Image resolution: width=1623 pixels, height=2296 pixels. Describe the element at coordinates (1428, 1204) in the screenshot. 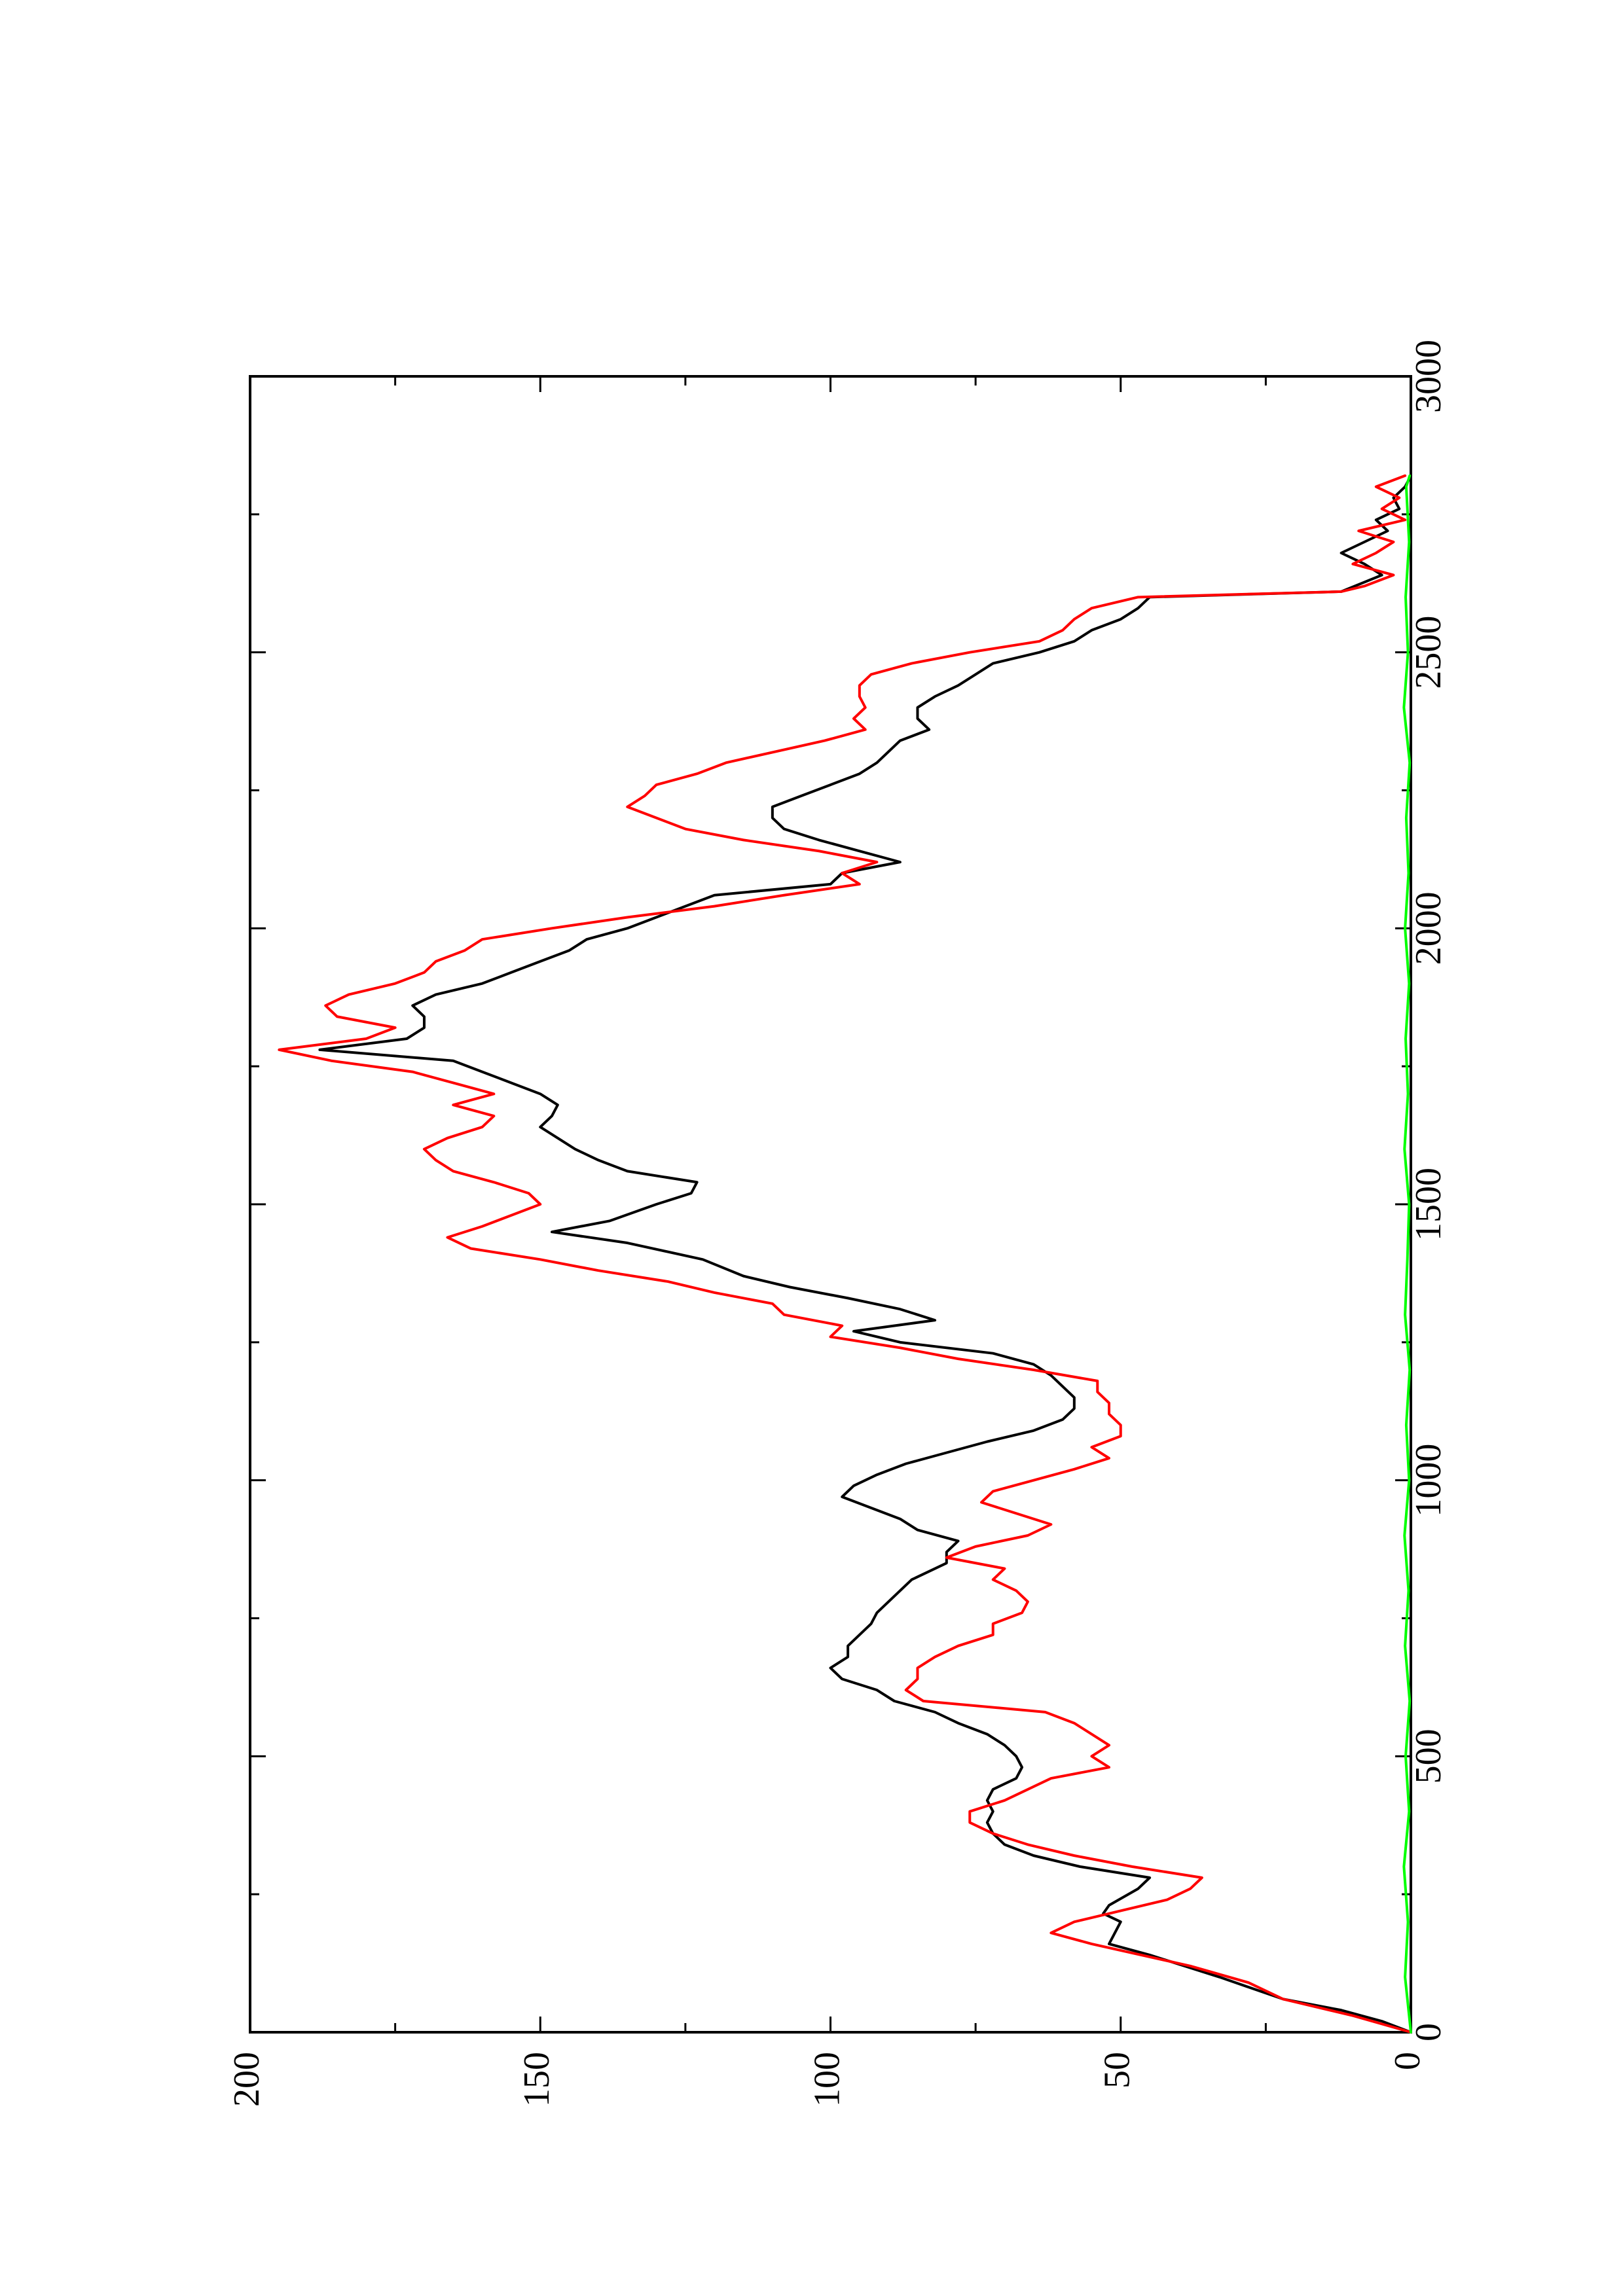

I see `x-tick-label: 1500` at that location.